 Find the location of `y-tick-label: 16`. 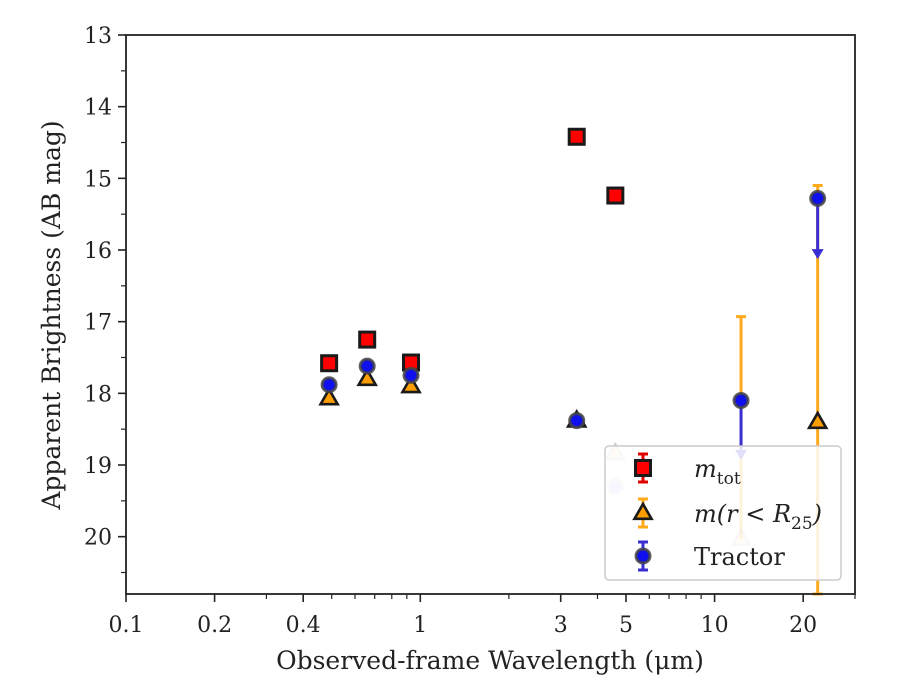

y-tick-label: 16 is located at coordinates (98, 251).